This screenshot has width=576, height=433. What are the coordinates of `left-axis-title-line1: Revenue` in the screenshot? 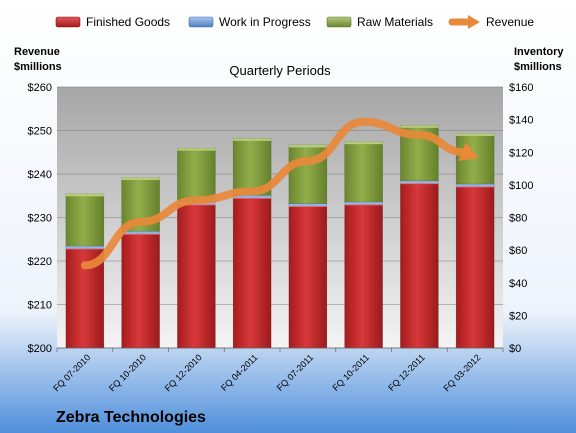 It's located at (37, 52).